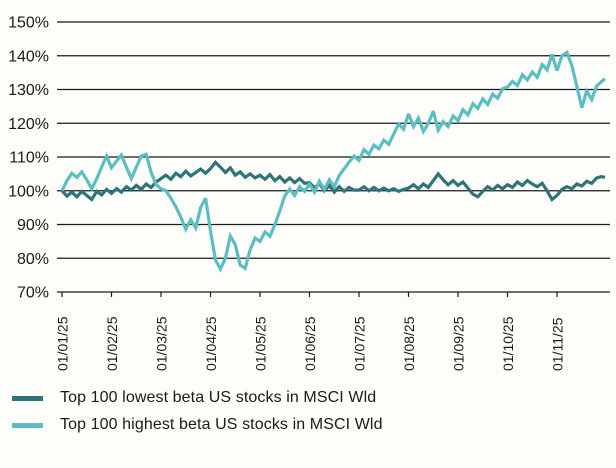 The height and width of the screenshot is (468, 616). What do you see at coordinates (310, 343) in the screenshot?
I see `x-tick-label-01/06/25: 01/06/25` at bounding box center [310, 343].